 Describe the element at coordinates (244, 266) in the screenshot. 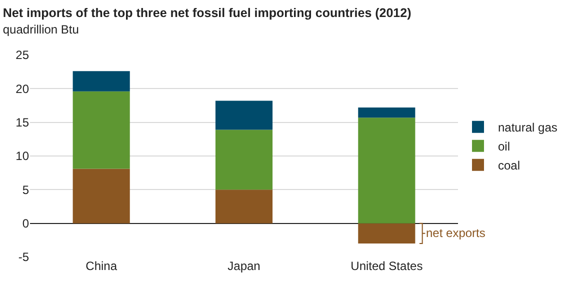

I see `x-tick-label: Japan` at that location.